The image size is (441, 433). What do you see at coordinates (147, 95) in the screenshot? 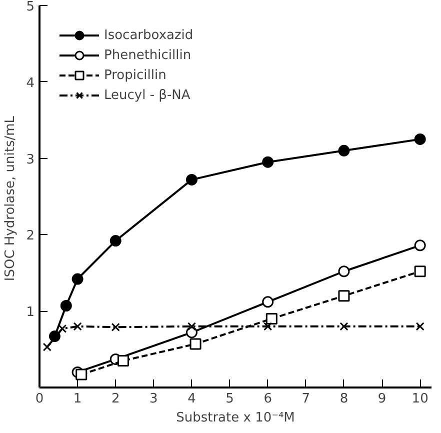
I see `legend-label: Leucyl - β-NA` at bounding box center [147, 95].